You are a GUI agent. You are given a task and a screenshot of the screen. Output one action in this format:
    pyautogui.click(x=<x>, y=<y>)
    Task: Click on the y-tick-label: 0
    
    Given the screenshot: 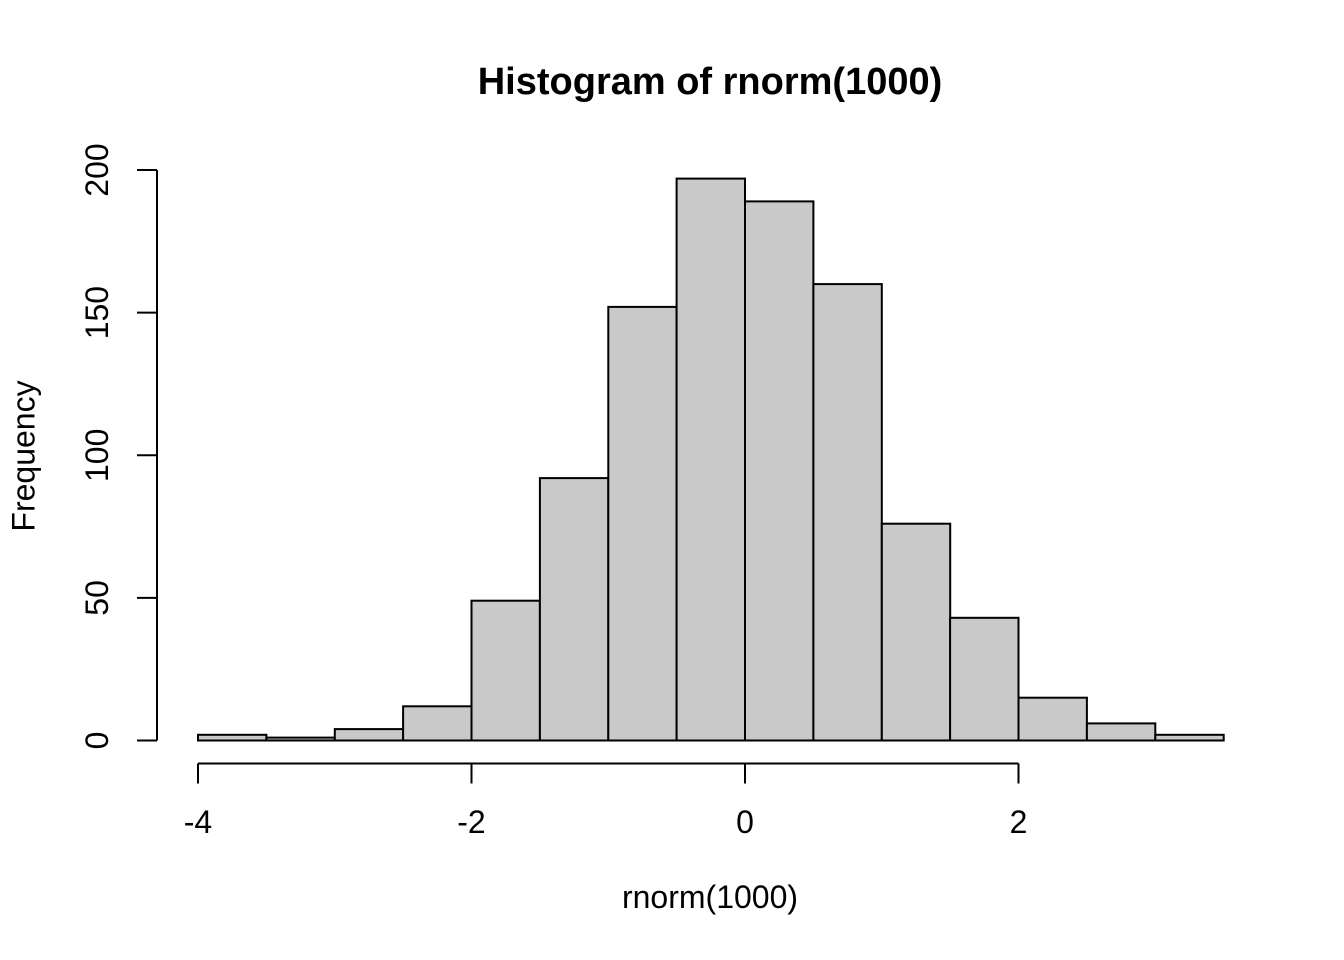 What is the action you would take?
    pyautogui.click(x=97, y=741)
    